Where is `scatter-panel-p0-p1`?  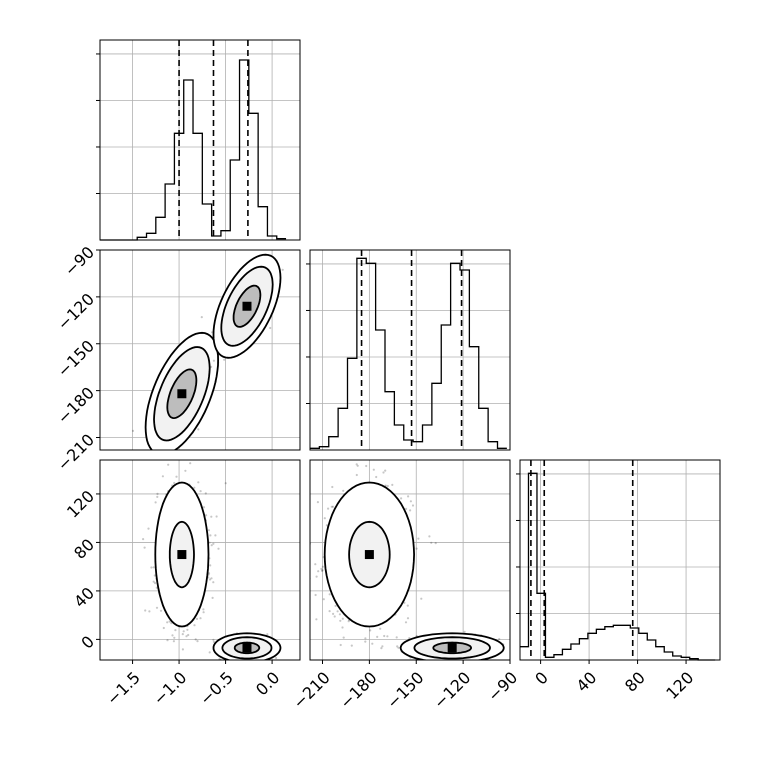 scatter-panel-p0-p1 is located at coordinates (200, 357).